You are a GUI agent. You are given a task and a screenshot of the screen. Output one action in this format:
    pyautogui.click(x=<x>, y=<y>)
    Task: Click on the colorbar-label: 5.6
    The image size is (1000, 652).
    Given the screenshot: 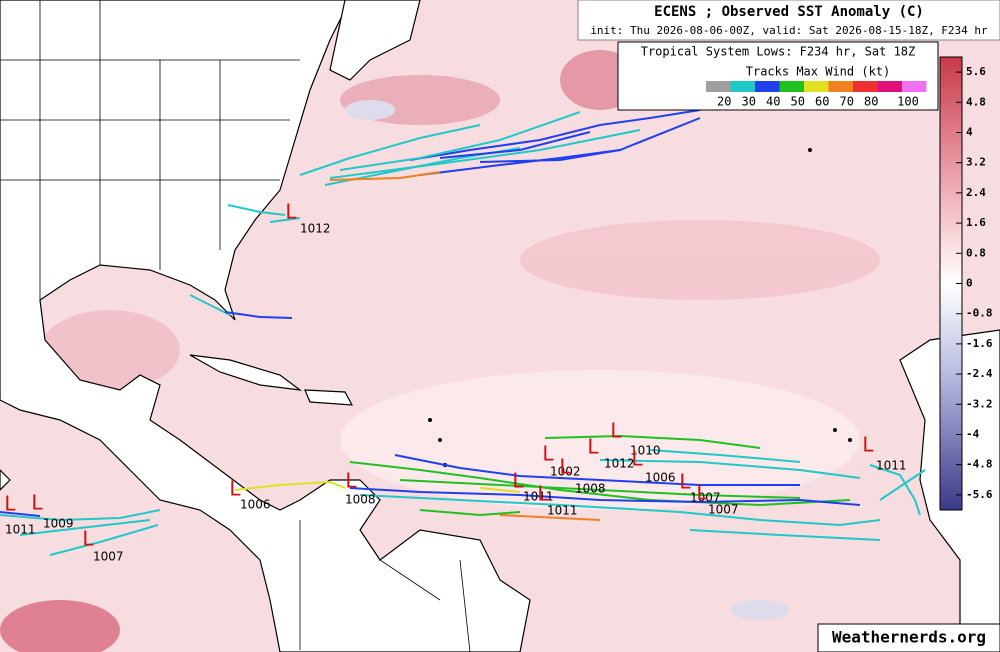 What is the action you would take?
    pyautogui.click(x=976, y=71)
    